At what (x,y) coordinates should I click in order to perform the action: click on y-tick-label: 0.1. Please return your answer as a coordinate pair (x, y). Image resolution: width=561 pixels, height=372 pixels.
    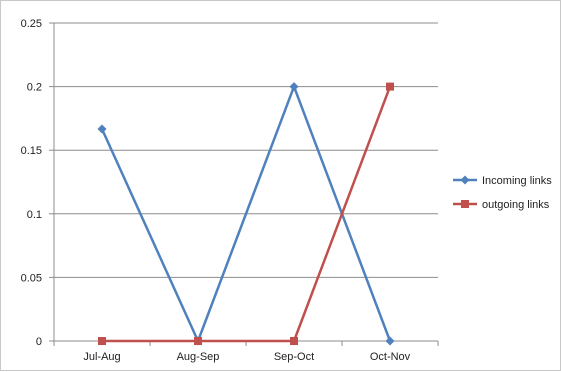
    Looking at the image, I should click on (34, 215).